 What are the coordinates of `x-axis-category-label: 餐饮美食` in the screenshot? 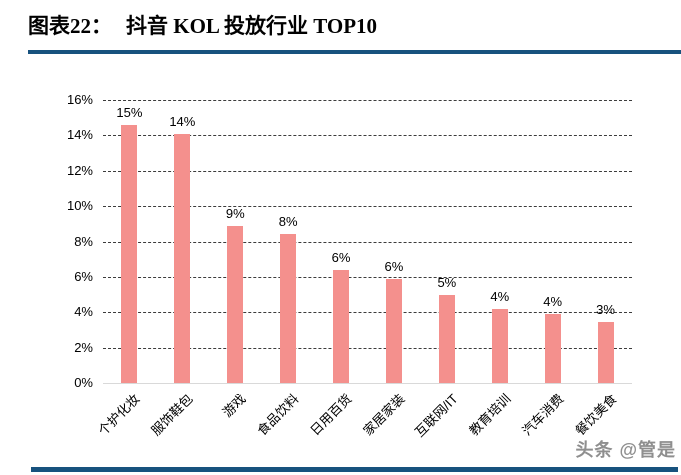 It's located at (595, 415).